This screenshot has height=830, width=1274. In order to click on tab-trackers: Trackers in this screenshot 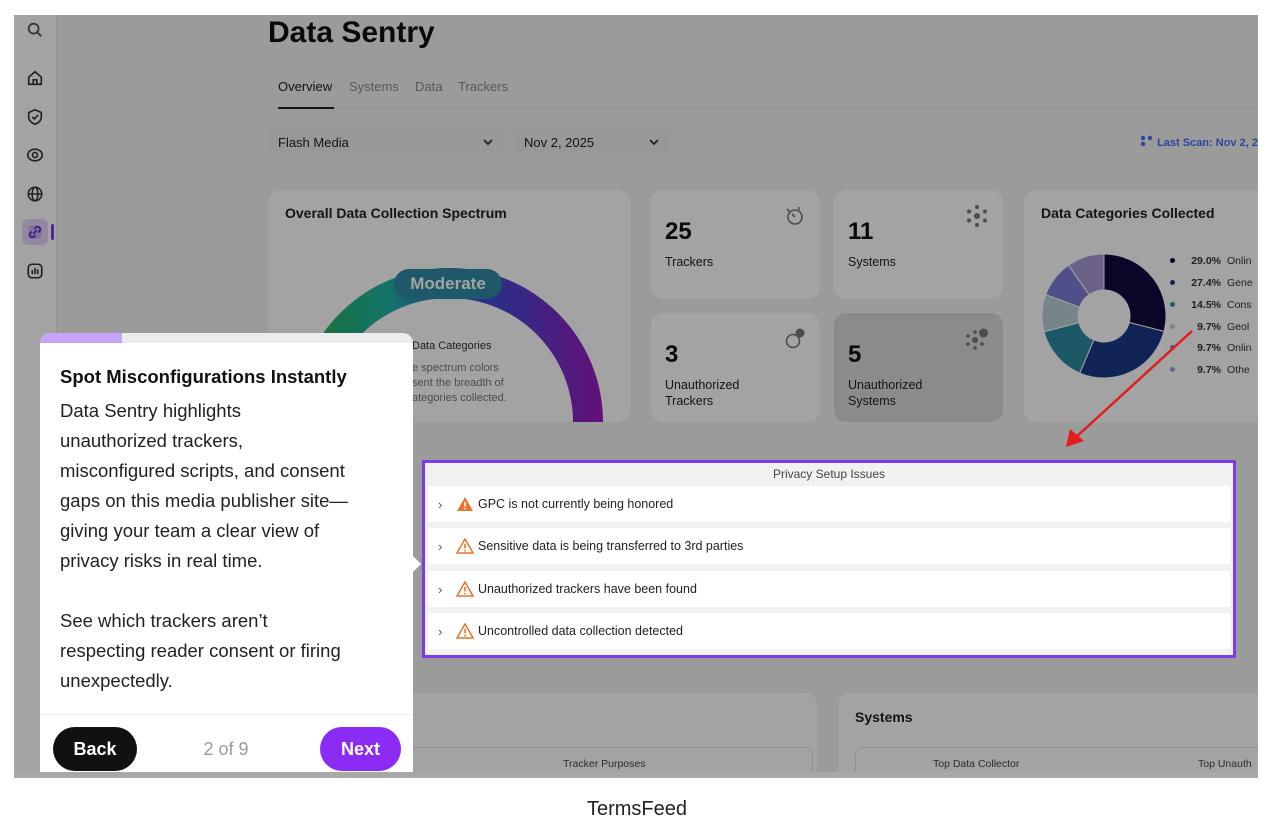, I will do `click(483, 86)`.